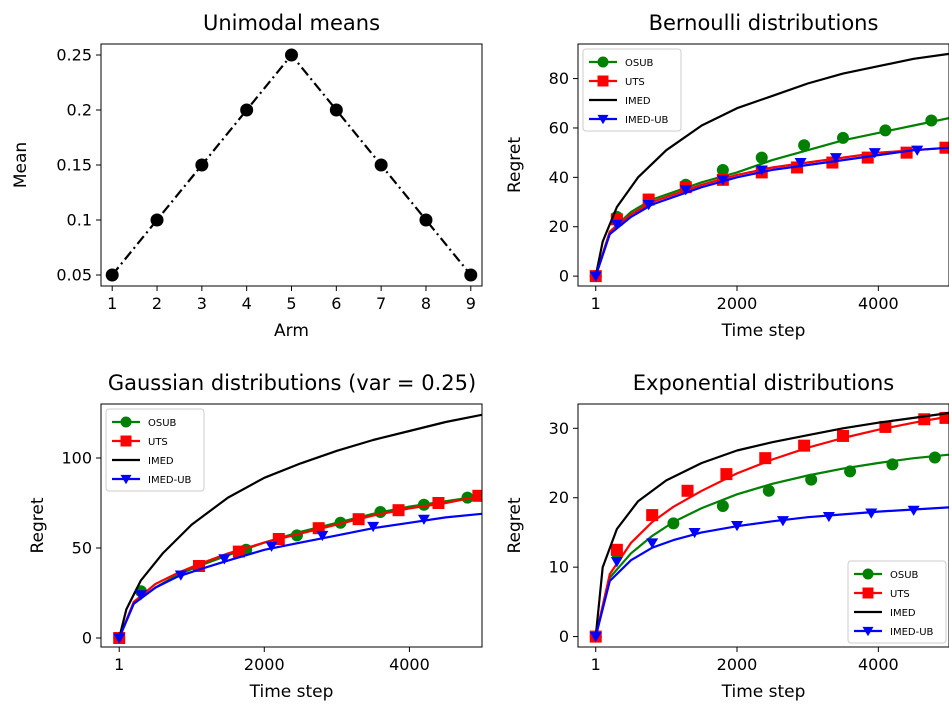  What do you see at coordinates (291, 331) in the screenshot?
I see `x-axis-label: Arm` at bounding box center [291, 331].